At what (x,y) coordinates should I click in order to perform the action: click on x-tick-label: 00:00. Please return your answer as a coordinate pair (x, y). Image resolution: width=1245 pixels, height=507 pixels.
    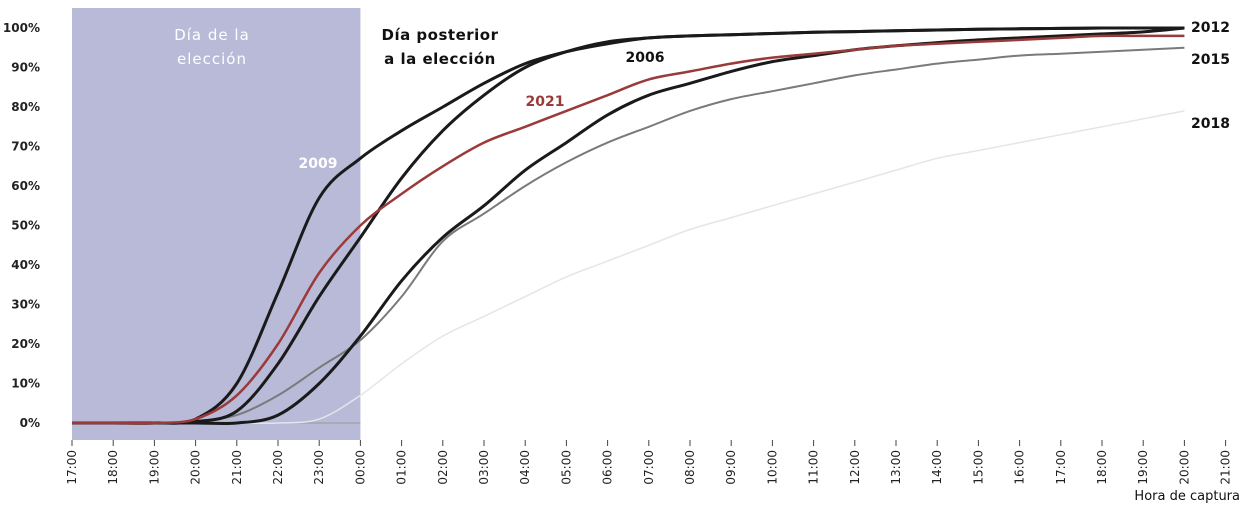
    Looking at the image, I should click on (360, 467).